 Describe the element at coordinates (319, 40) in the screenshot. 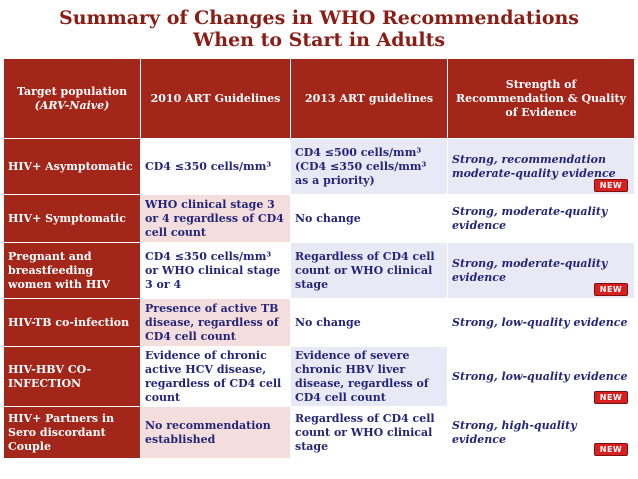

I see `title-line-2: When to Start in Adults` at that location.